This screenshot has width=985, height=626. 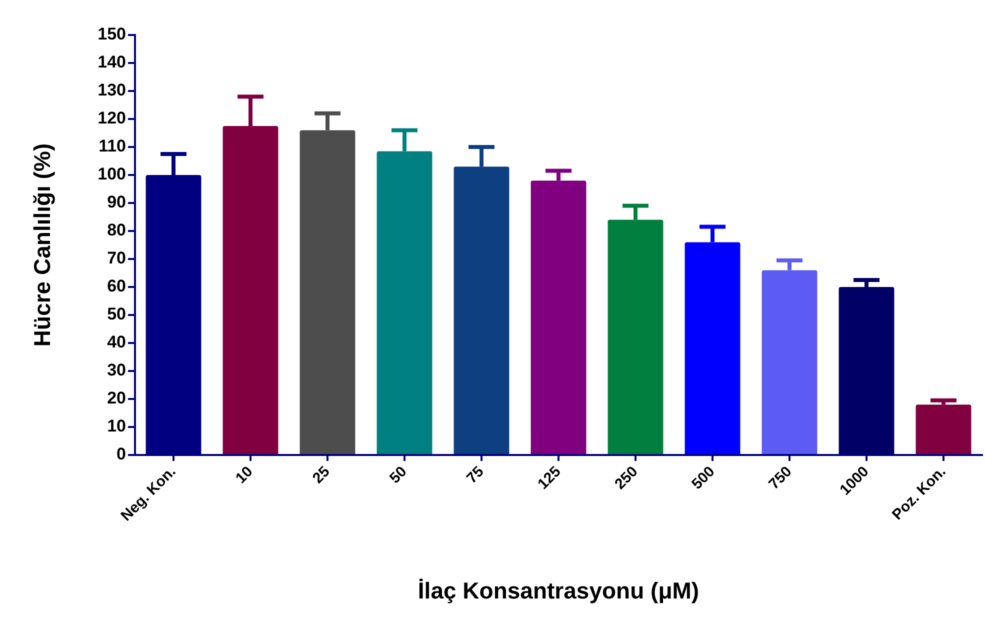 I want to click on y-tick-label: 120, so click(x=112, y=118).